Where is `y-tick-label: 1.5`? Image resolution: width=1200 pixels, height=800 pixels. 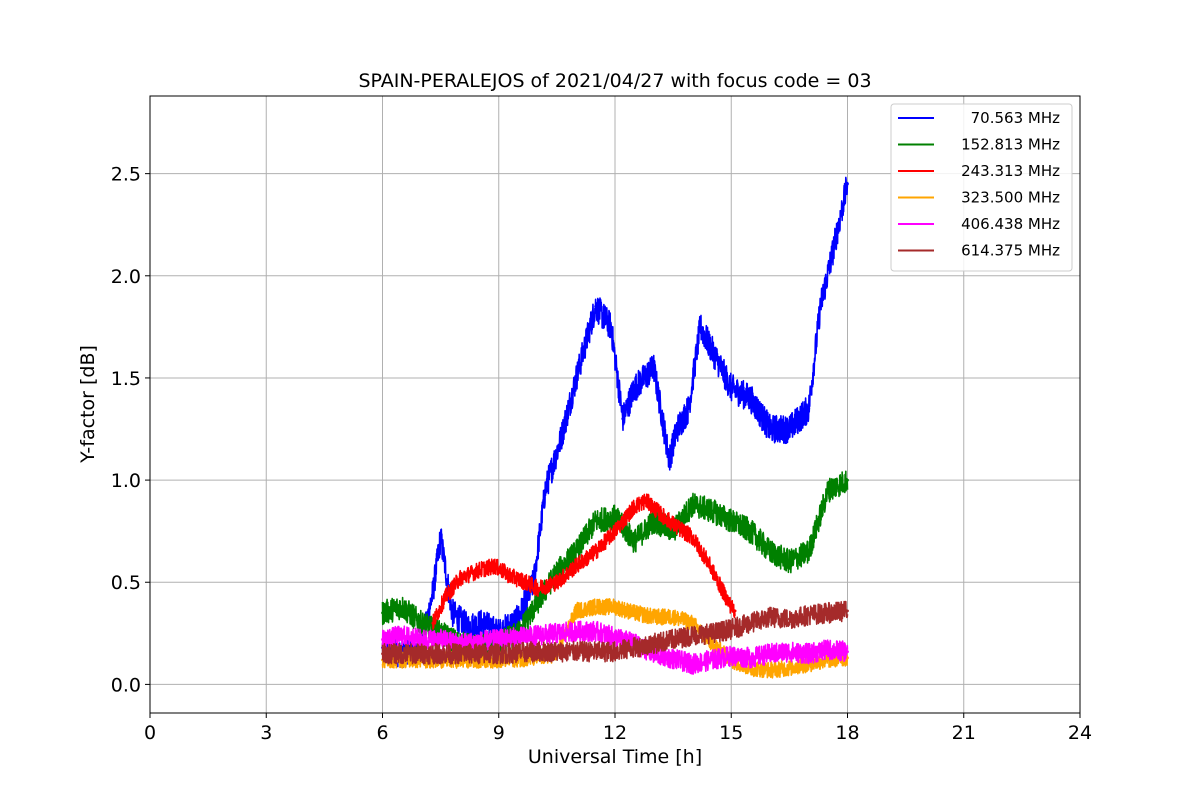 y-tick-label: 1.5 is located at coordinates (126, 379).